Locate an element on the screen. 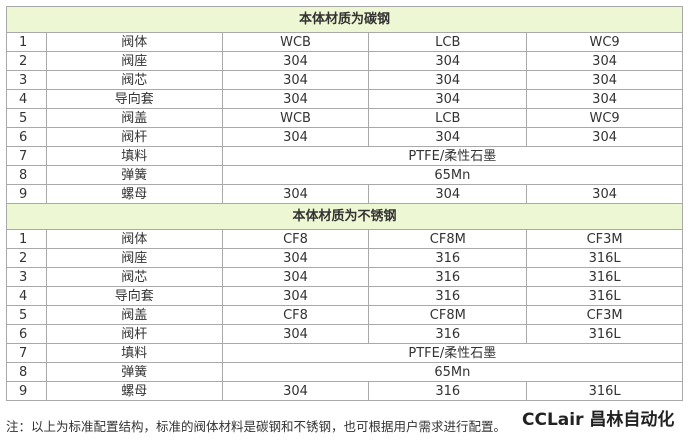 The height and width of the screenshot is (442, 689). table-row: 5 阀盖 CF8 CF8M CF3M is located at coordinates (344, 315).